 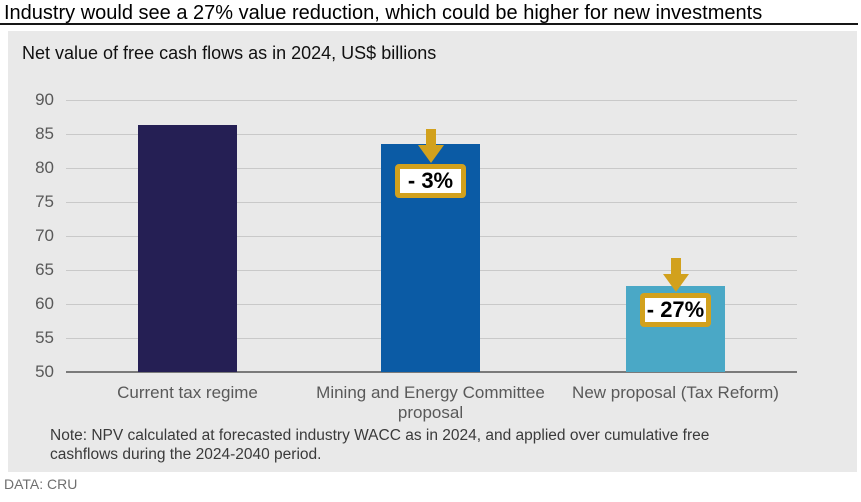 I want to click on y-axis-tick-label: 75, so click(x=44, y=201).